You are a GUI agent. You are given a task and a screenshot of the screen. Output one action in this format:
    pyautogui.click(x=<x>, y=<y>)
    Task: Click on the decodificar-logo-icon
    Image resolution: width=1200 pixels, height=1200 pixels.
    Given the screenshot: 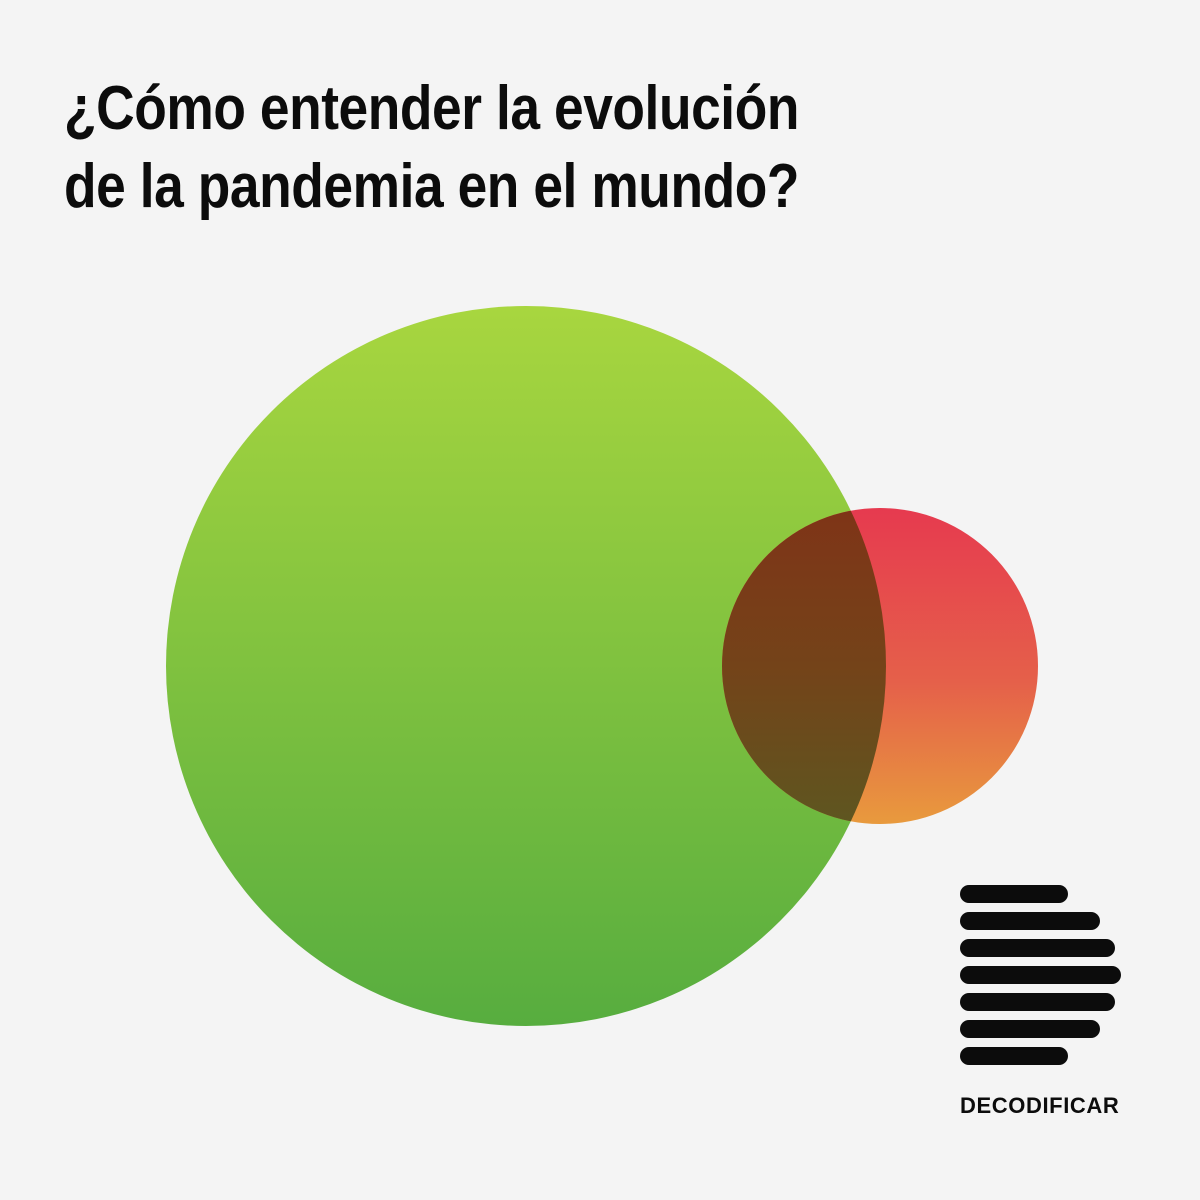 What is the action you would take?
    pyautogui.click(x=1040, y=975)
    